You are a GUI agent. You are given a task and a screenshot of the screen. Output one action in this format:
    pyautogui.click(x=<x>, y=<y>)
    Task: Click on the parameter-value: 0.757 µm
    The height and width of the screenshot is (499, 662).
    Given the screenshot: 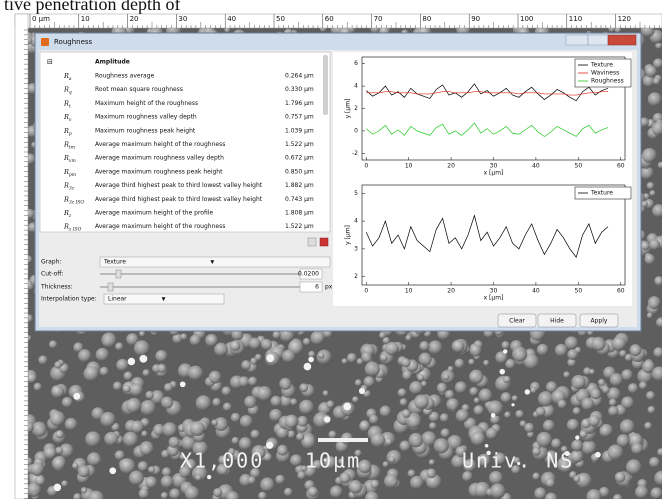 What is the action you would take?
    pyautogui.click(x=299, y=117)
    